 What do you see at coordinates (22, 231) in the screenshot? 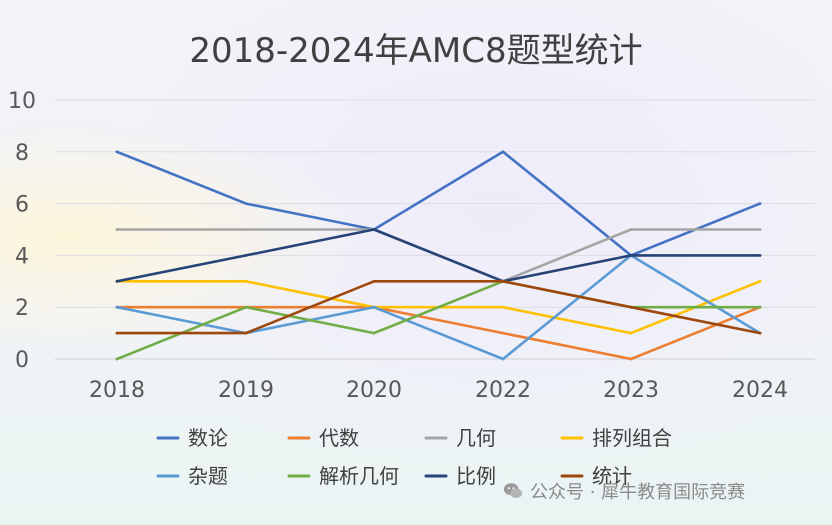
I see `y-axis-ticks: 0 2 4 6 8 10` at bounding box center [22, 231].